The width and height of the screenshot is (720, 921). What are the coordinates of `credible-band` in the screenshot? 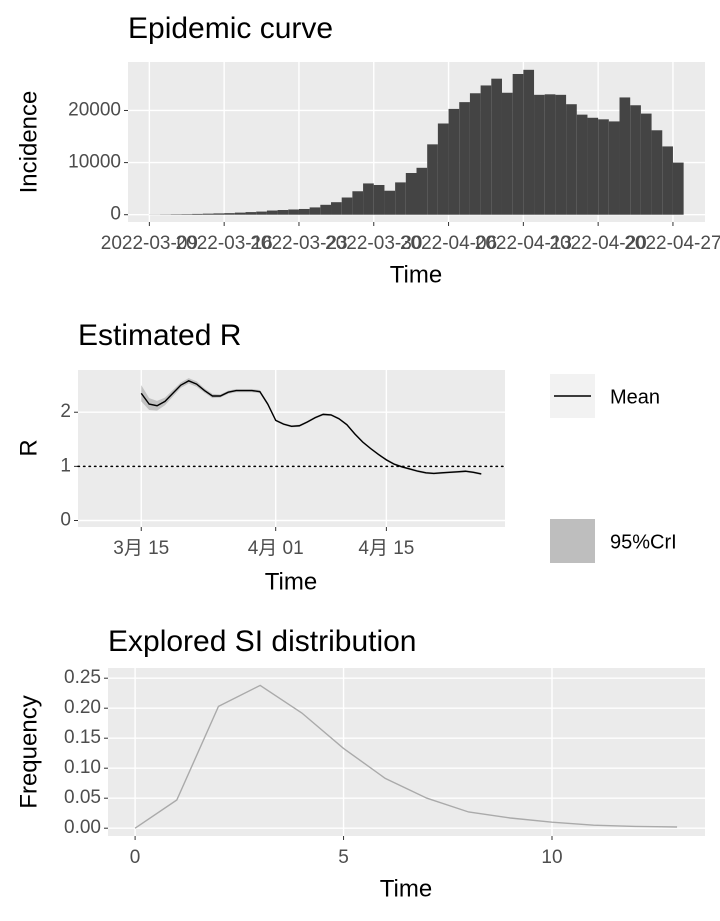 It's located at (311, 427).